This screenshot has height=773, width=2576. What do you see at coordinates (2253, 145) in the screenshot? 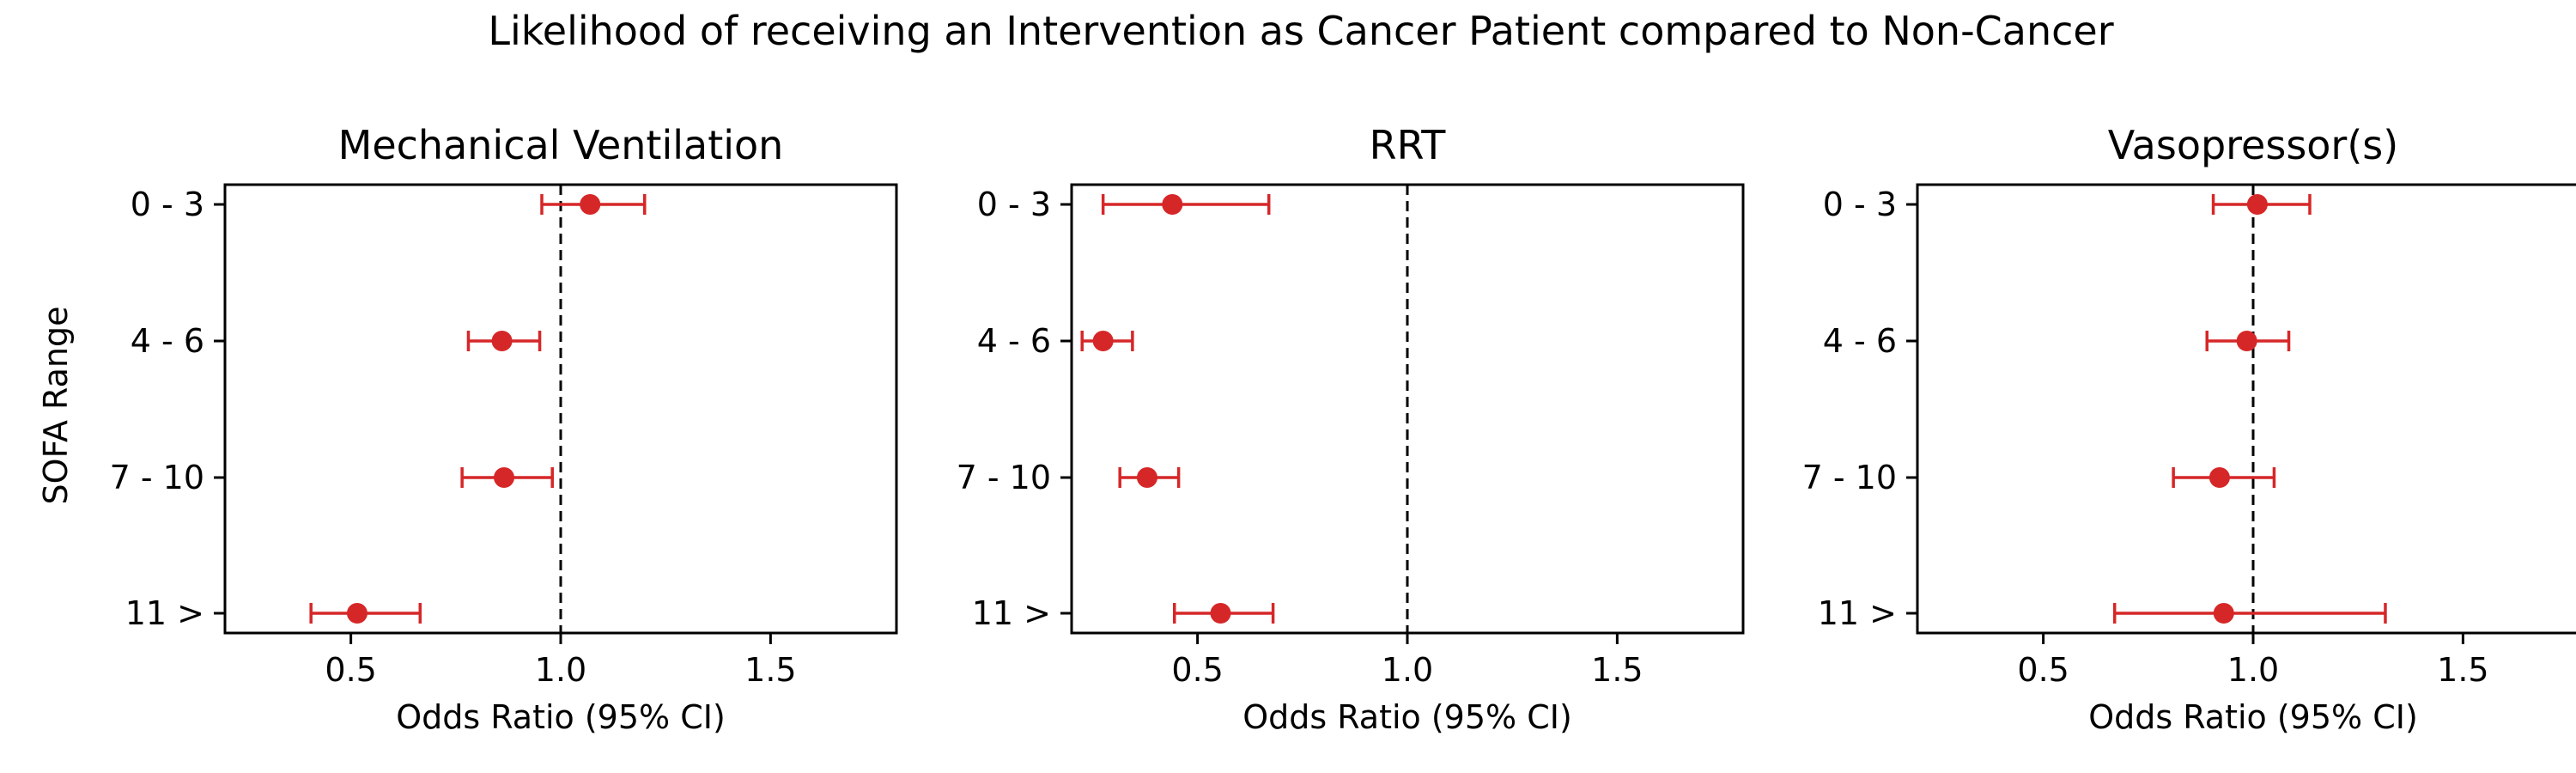
I see `panel-title: Vasopressor(s)` at bounding box center [2253, 145].